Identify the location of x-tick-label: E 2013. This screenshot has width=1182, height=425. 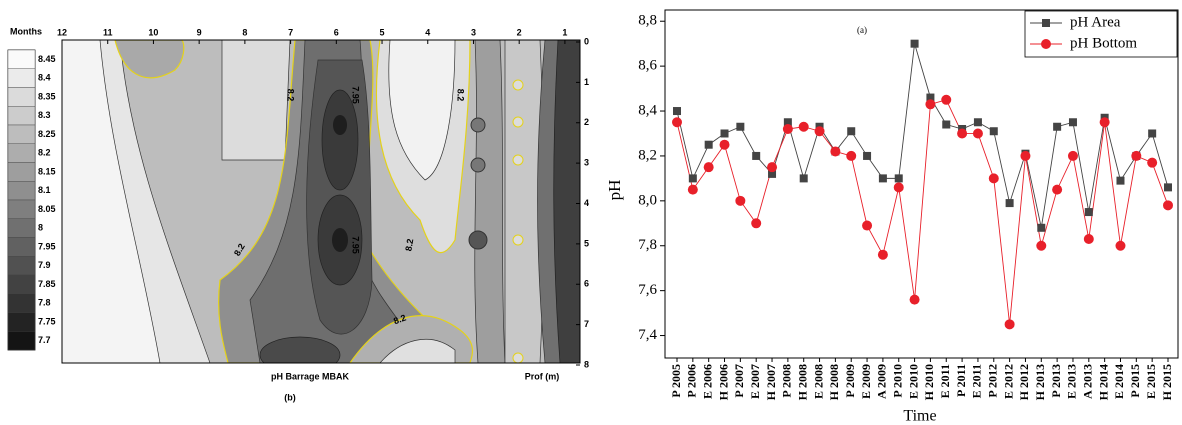
(1072, 381).